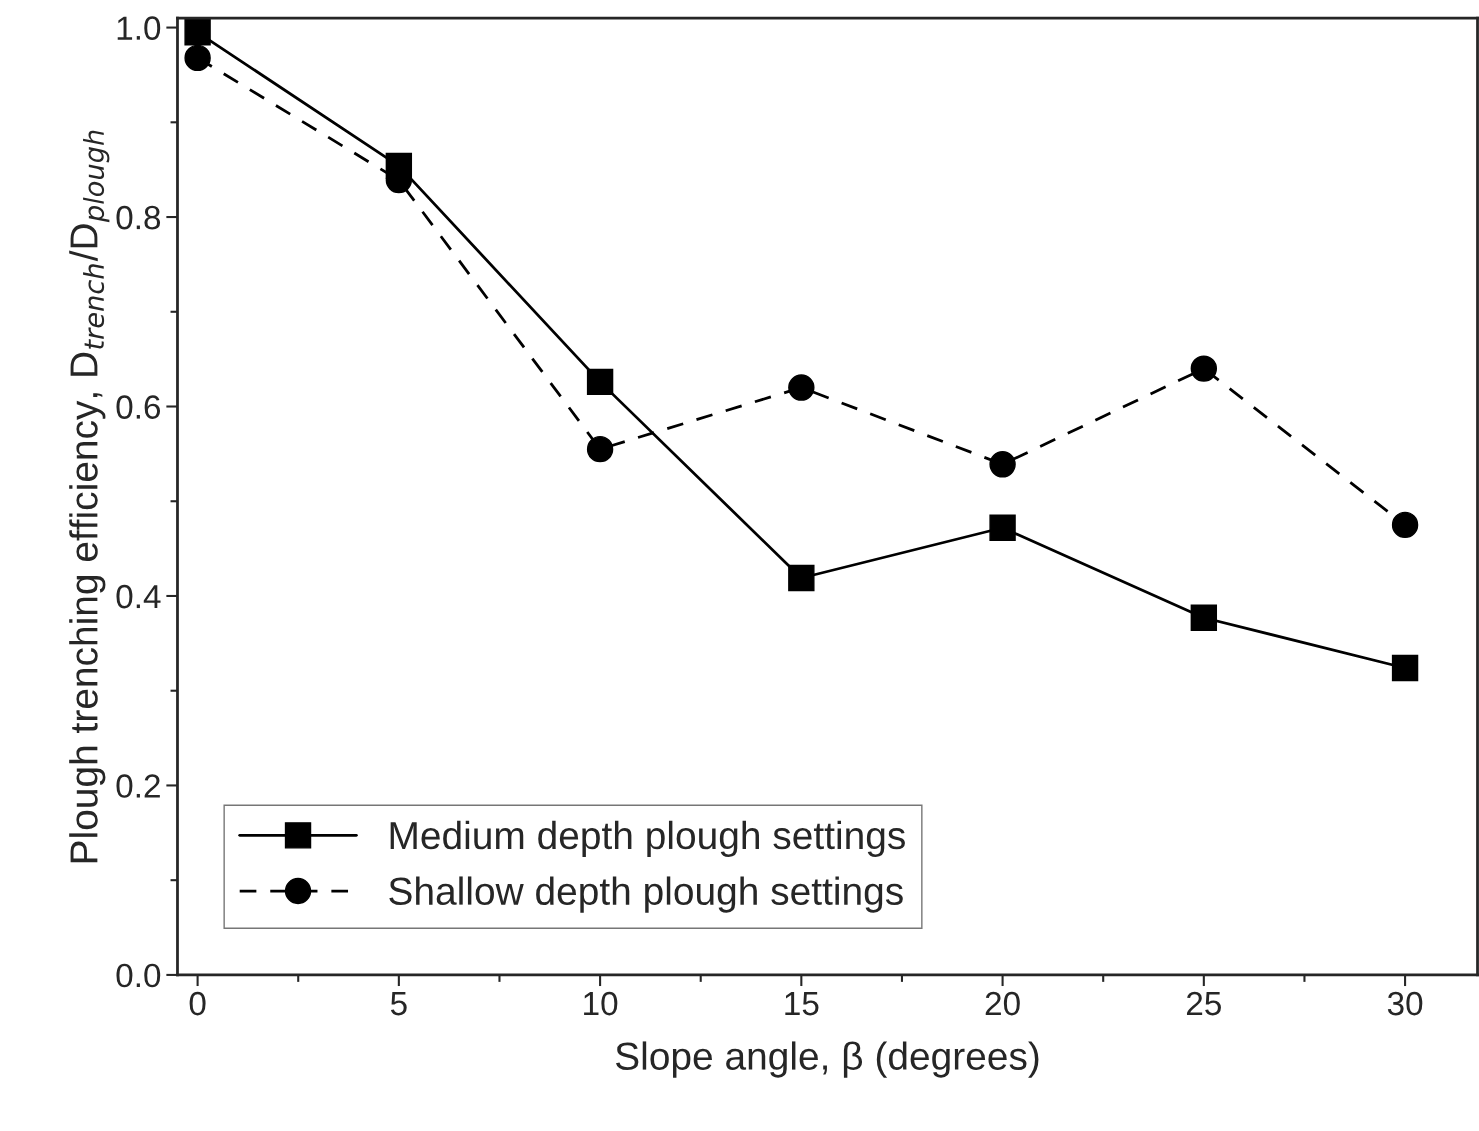 The width and height of the screenshot is (1479, 1131). I want to click on x-tick-label: 0, so click(197, 1003).